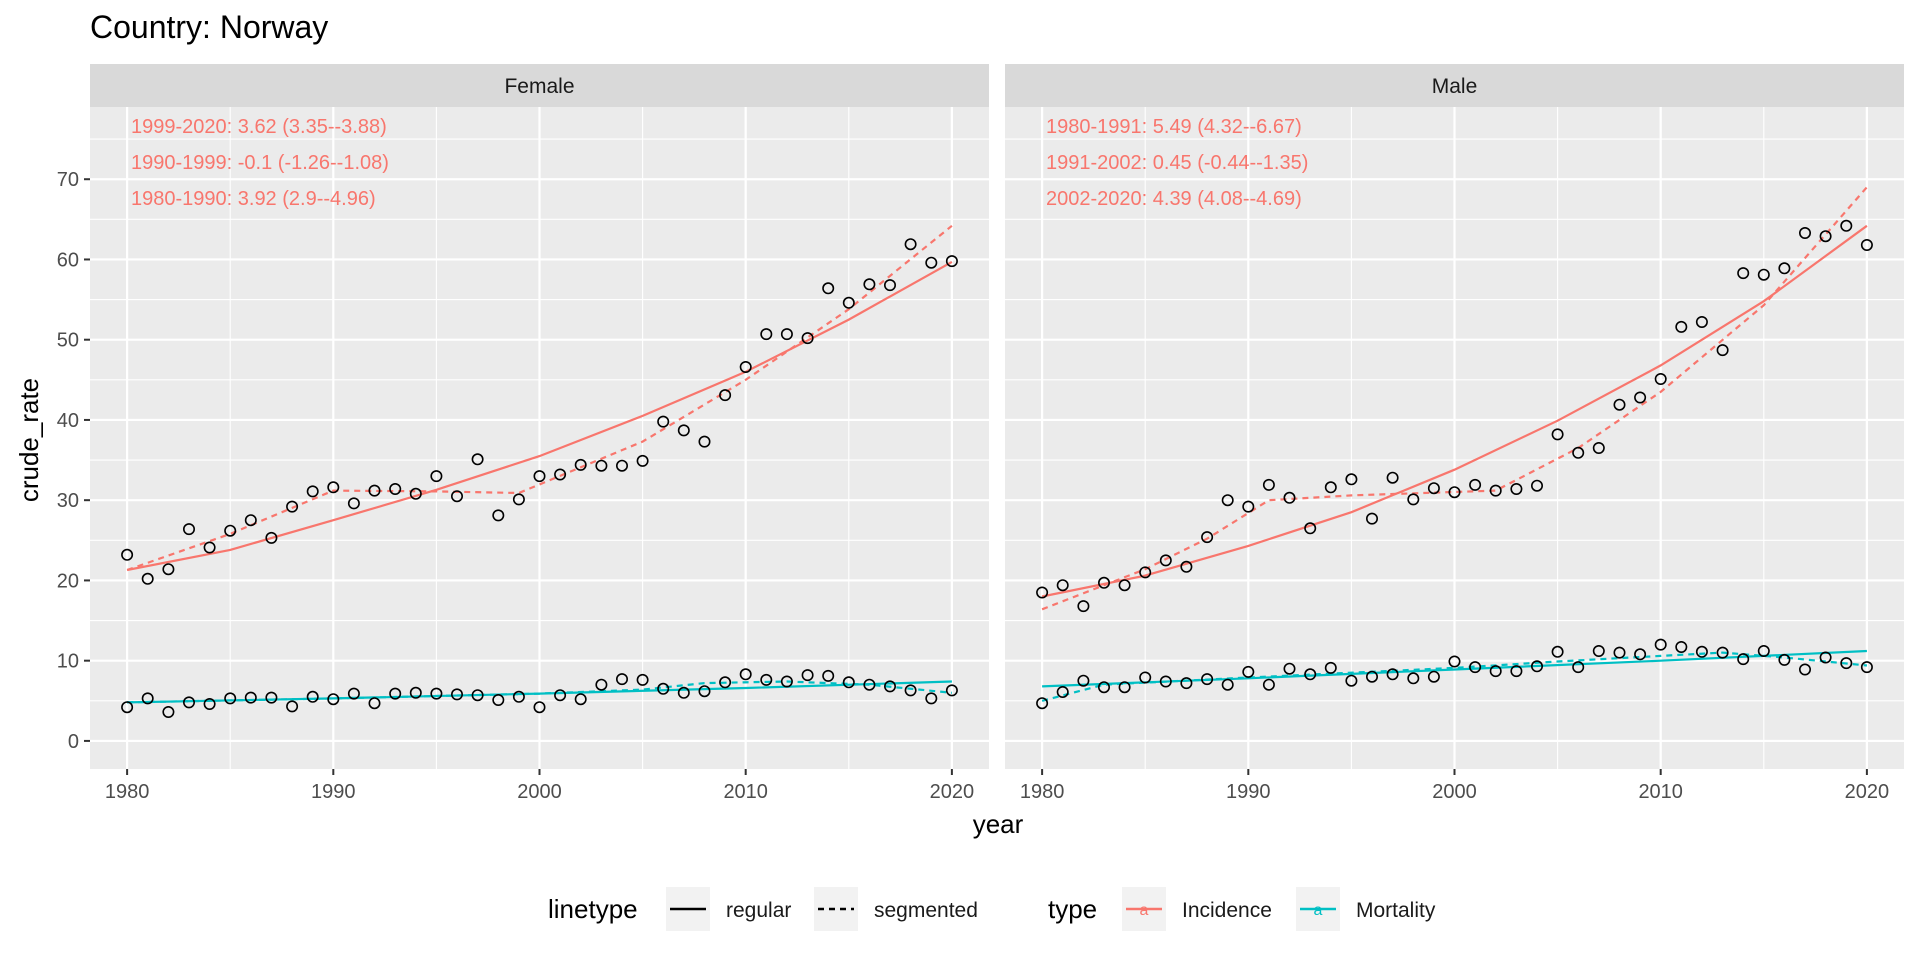 This screenshot has height=965, width=1920. Describe the element at coordinates (758, 910) in the screenshot. I see `legend-item-regular: regular` at that location.